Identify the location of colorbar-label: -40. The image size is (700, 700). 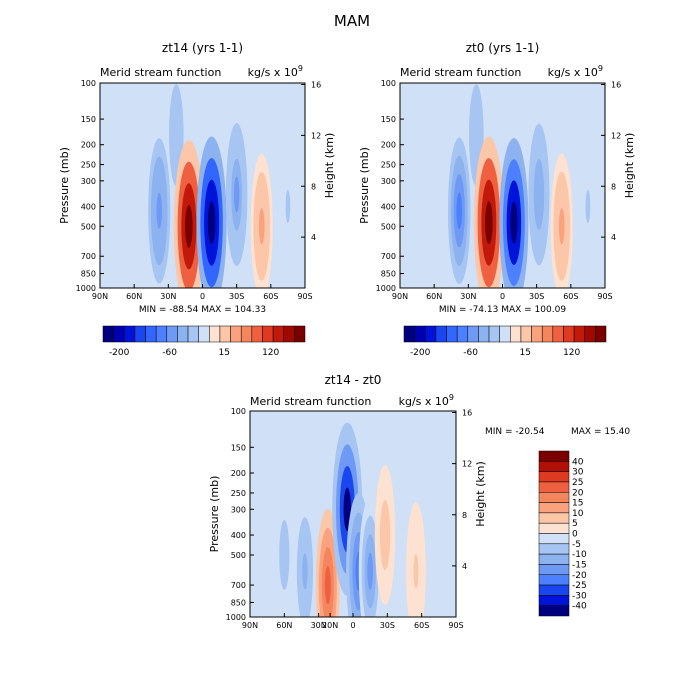
(579, 607).